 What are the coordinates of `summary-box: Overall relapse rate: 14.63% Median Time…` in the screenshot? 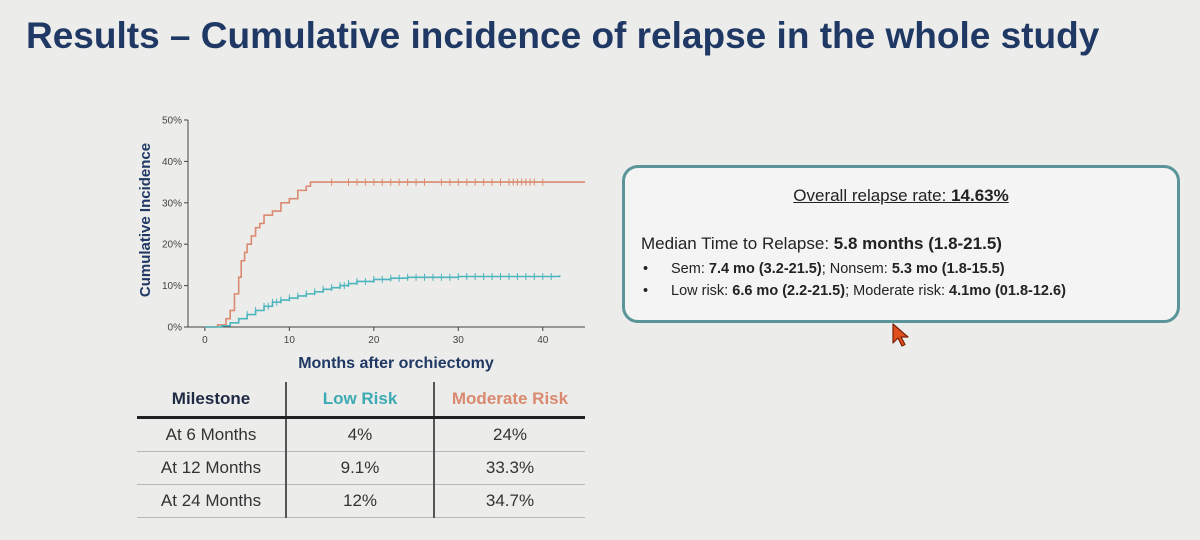 It's located at (901, 244).